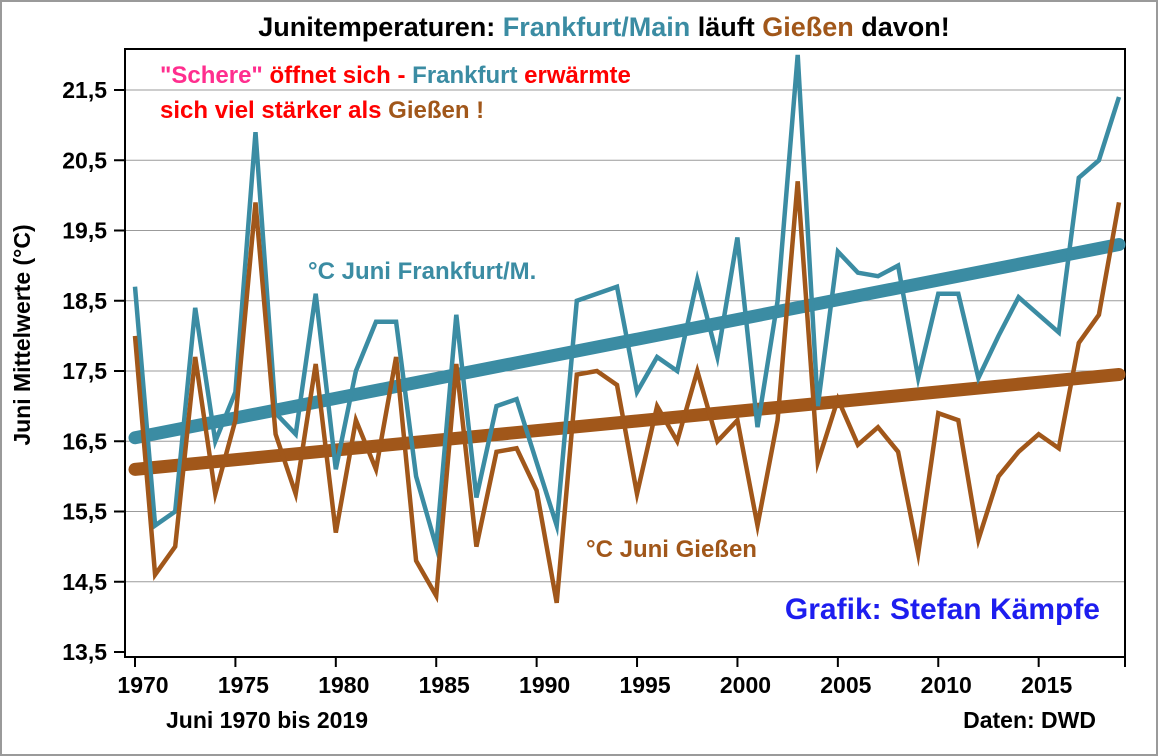 The image size is (1158, 756). I want to click on y-axis-title: Juni Mittelwerte (°C), so click(22, 335).